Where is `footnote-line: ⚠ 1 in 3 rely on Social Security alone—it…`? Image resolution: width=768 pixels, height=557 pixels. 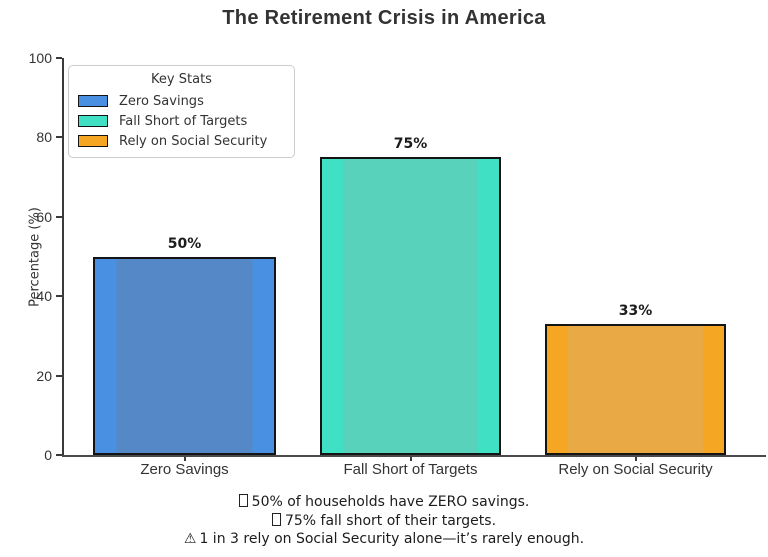 footnote-line: ⚠ 1 in 3 rely on Social Security alone—it… is located at coordinates (384, 539).